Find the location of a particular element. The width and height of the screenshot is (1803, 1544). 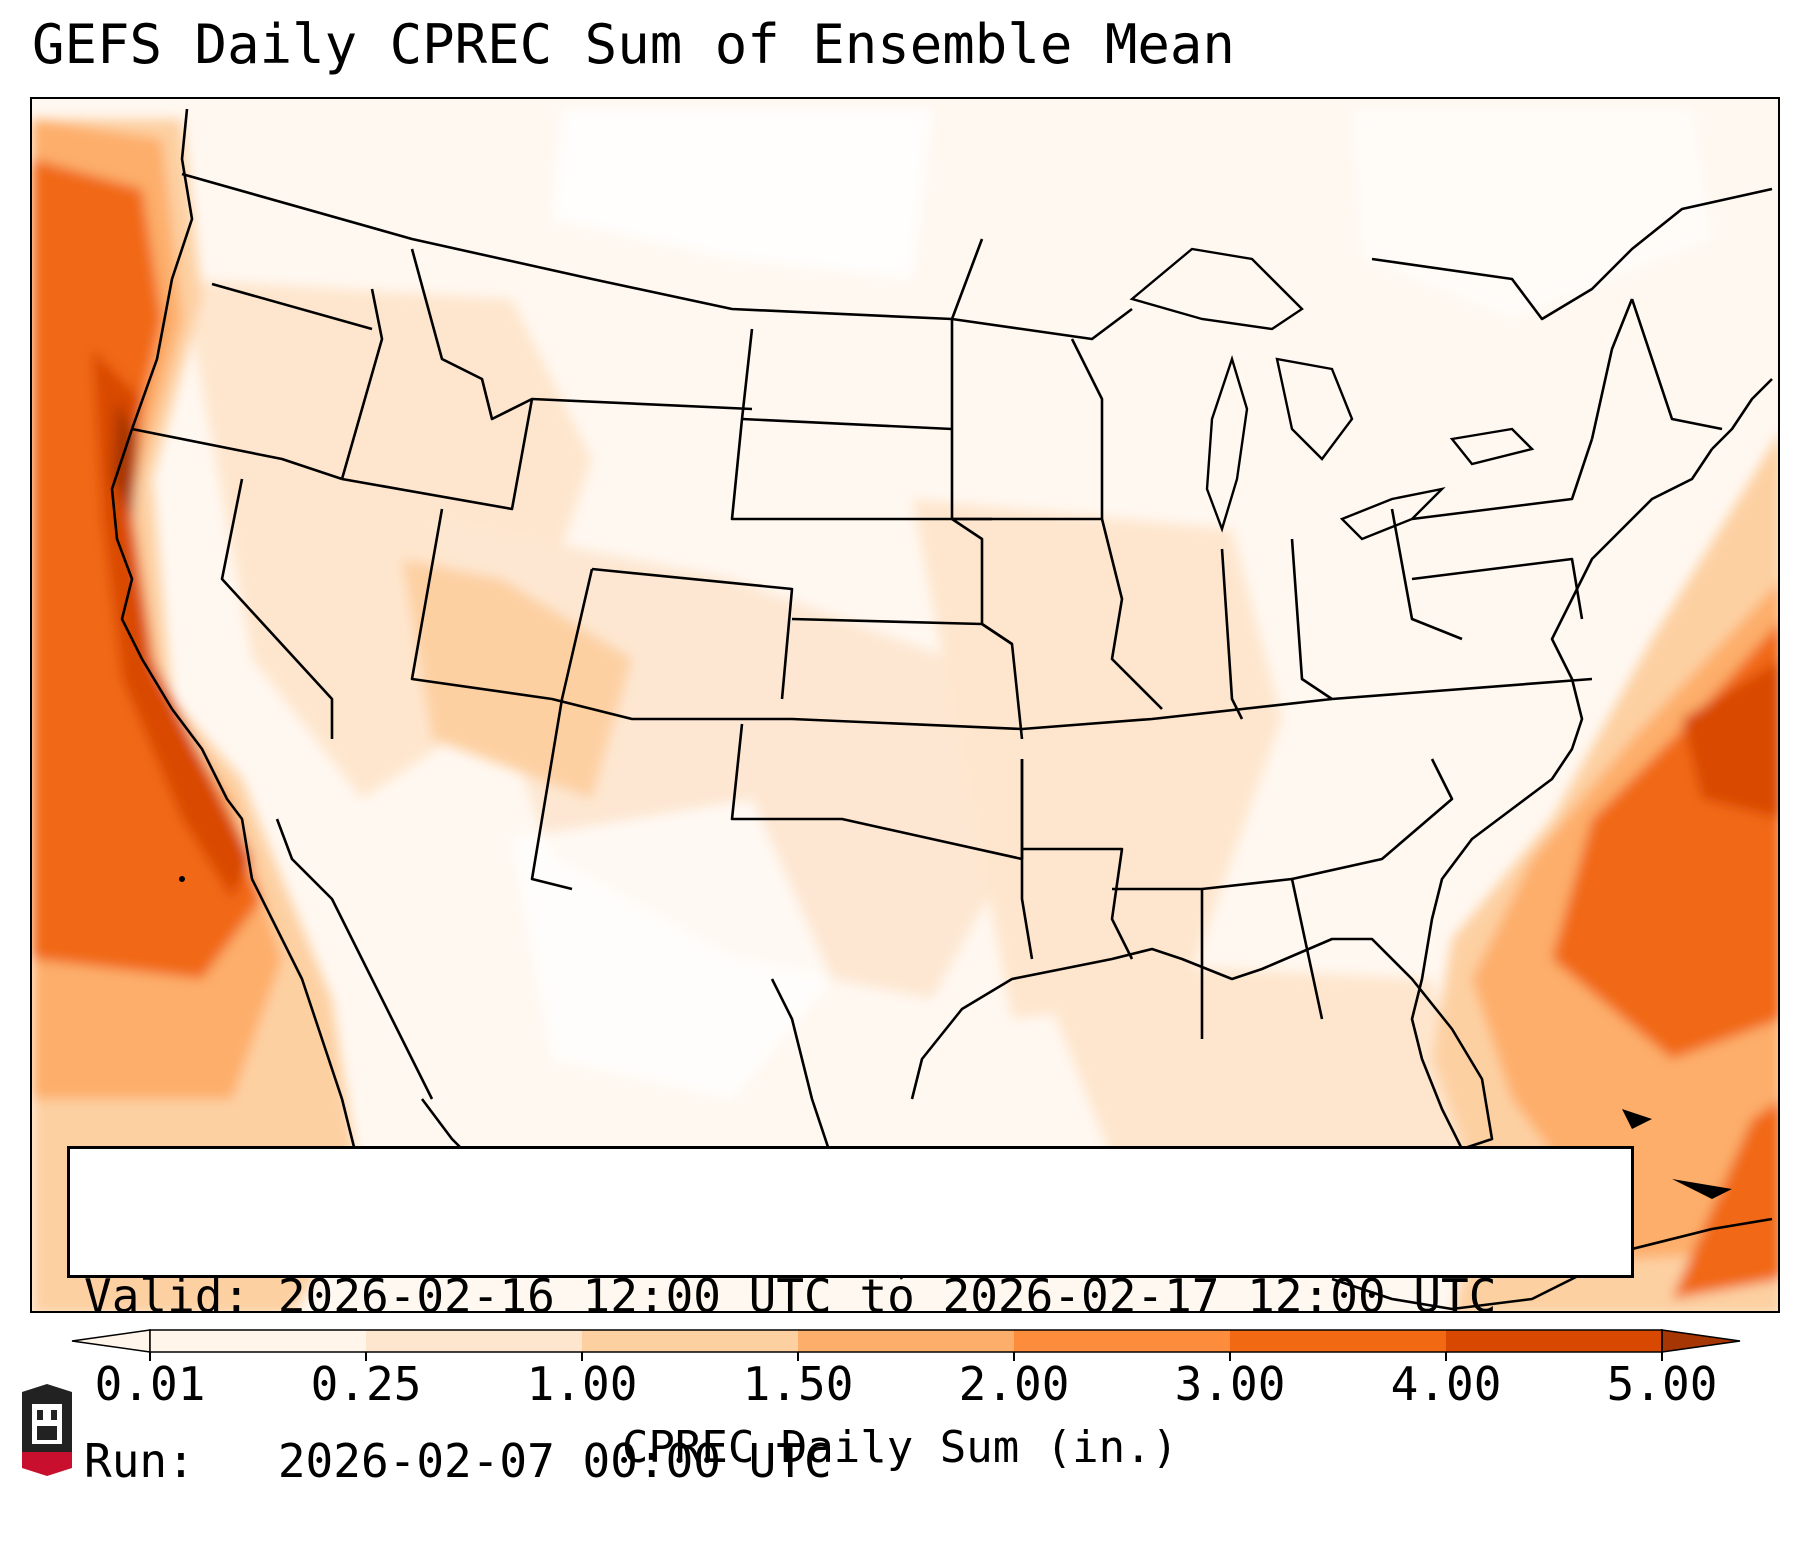

nv-ca is located at coordinates (277, 608).